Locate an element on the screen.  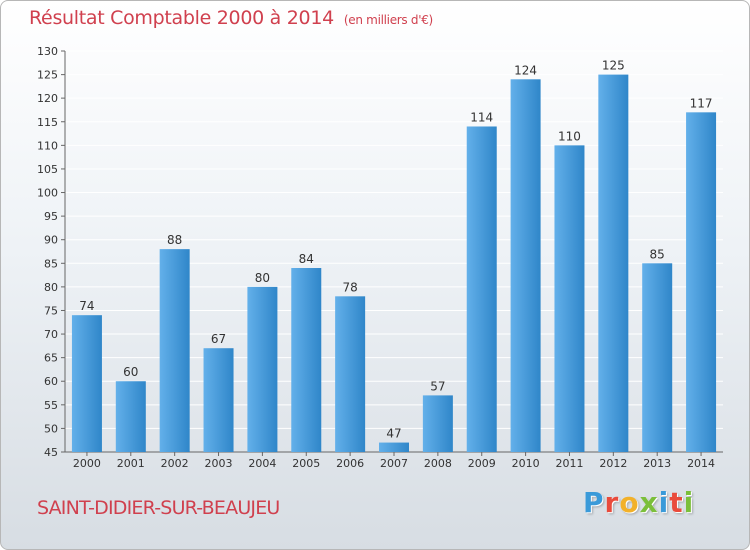
y-tick-label: 50 is located at coordinates (51, 428).